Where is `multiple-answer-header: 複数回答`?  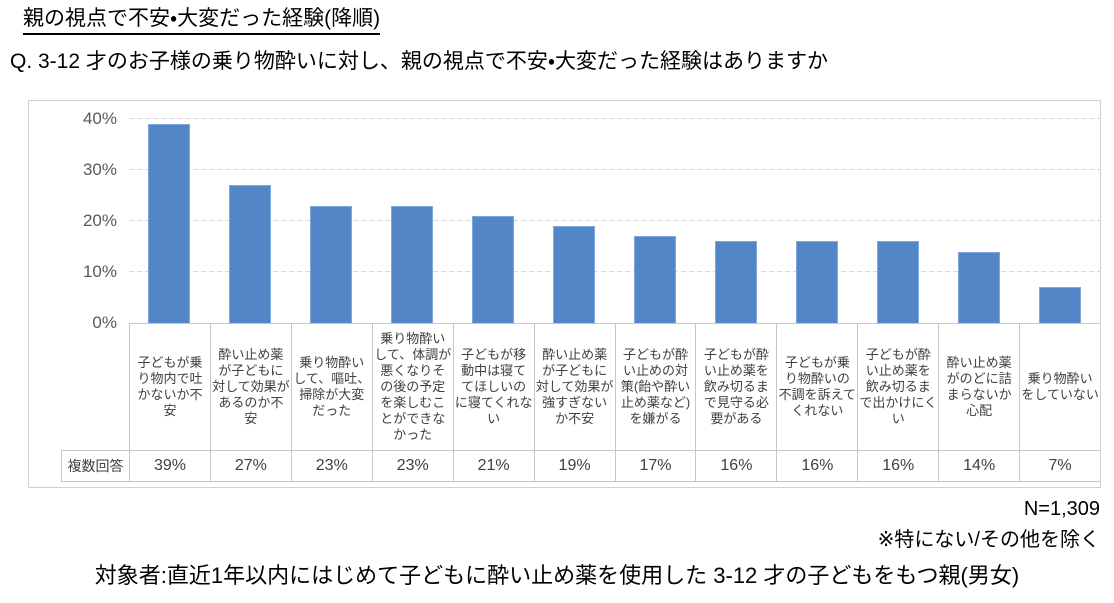 multiple-answer-header: 複数回答 is located at coordinates (95, 466).